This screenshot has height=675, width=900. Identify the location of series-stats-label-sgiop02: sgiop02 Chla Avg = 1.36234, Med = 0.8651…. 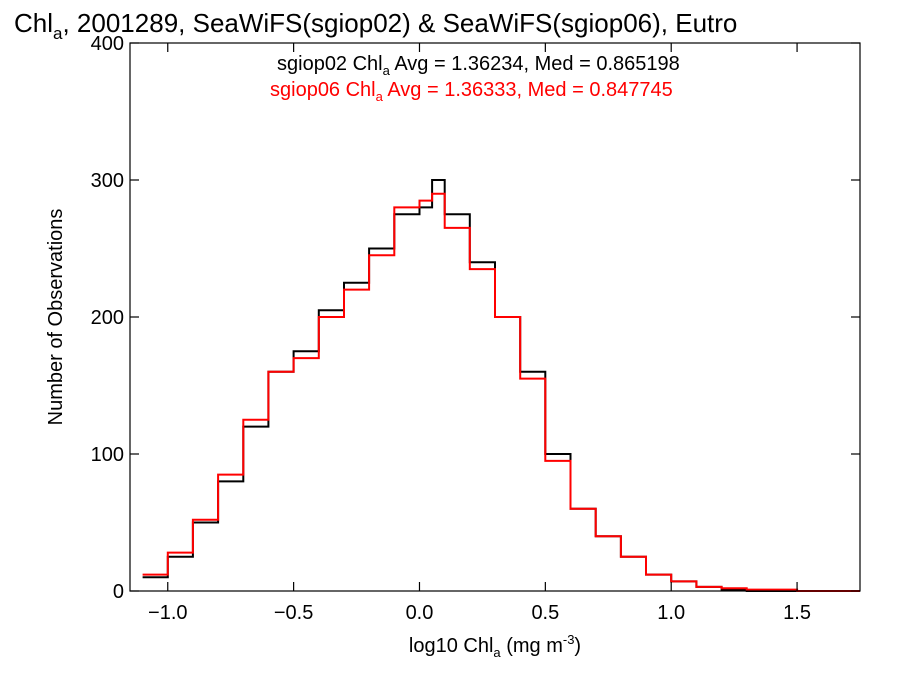
(478, 65).